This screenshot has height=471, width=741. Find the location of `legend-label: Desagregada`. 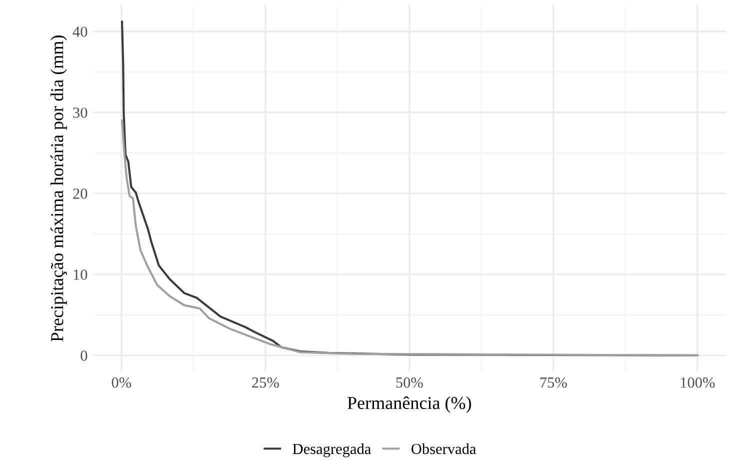

legend-label: Desagregada is located at coordinates (331, 450).